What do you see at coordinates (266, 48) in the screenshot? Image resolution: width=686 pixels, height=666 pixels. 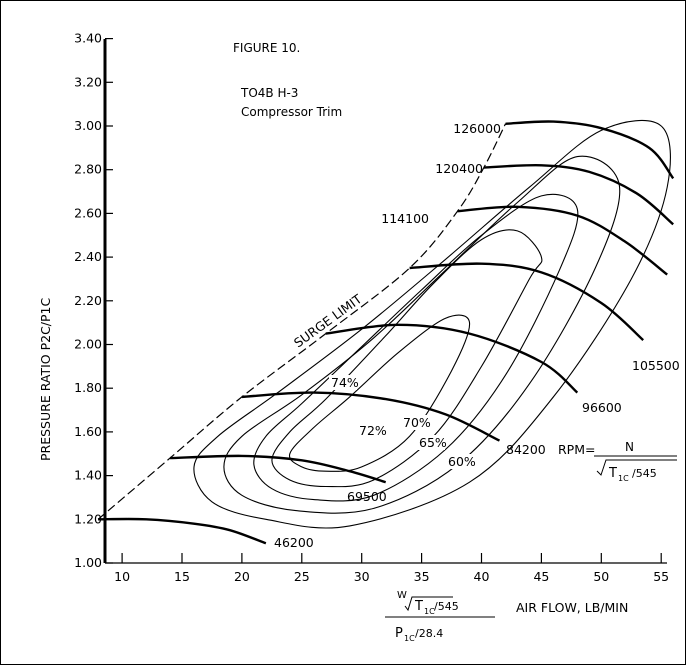 I see `chart-title: FIGURE 10.` at bounding box center [266, 48].